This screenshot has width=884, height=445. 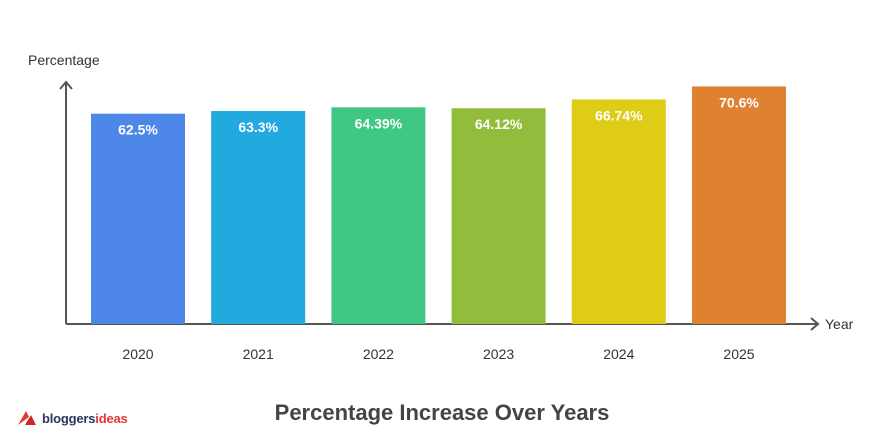 I want to click on data-label-2020: 62.5%, so click(x=138, y=130).